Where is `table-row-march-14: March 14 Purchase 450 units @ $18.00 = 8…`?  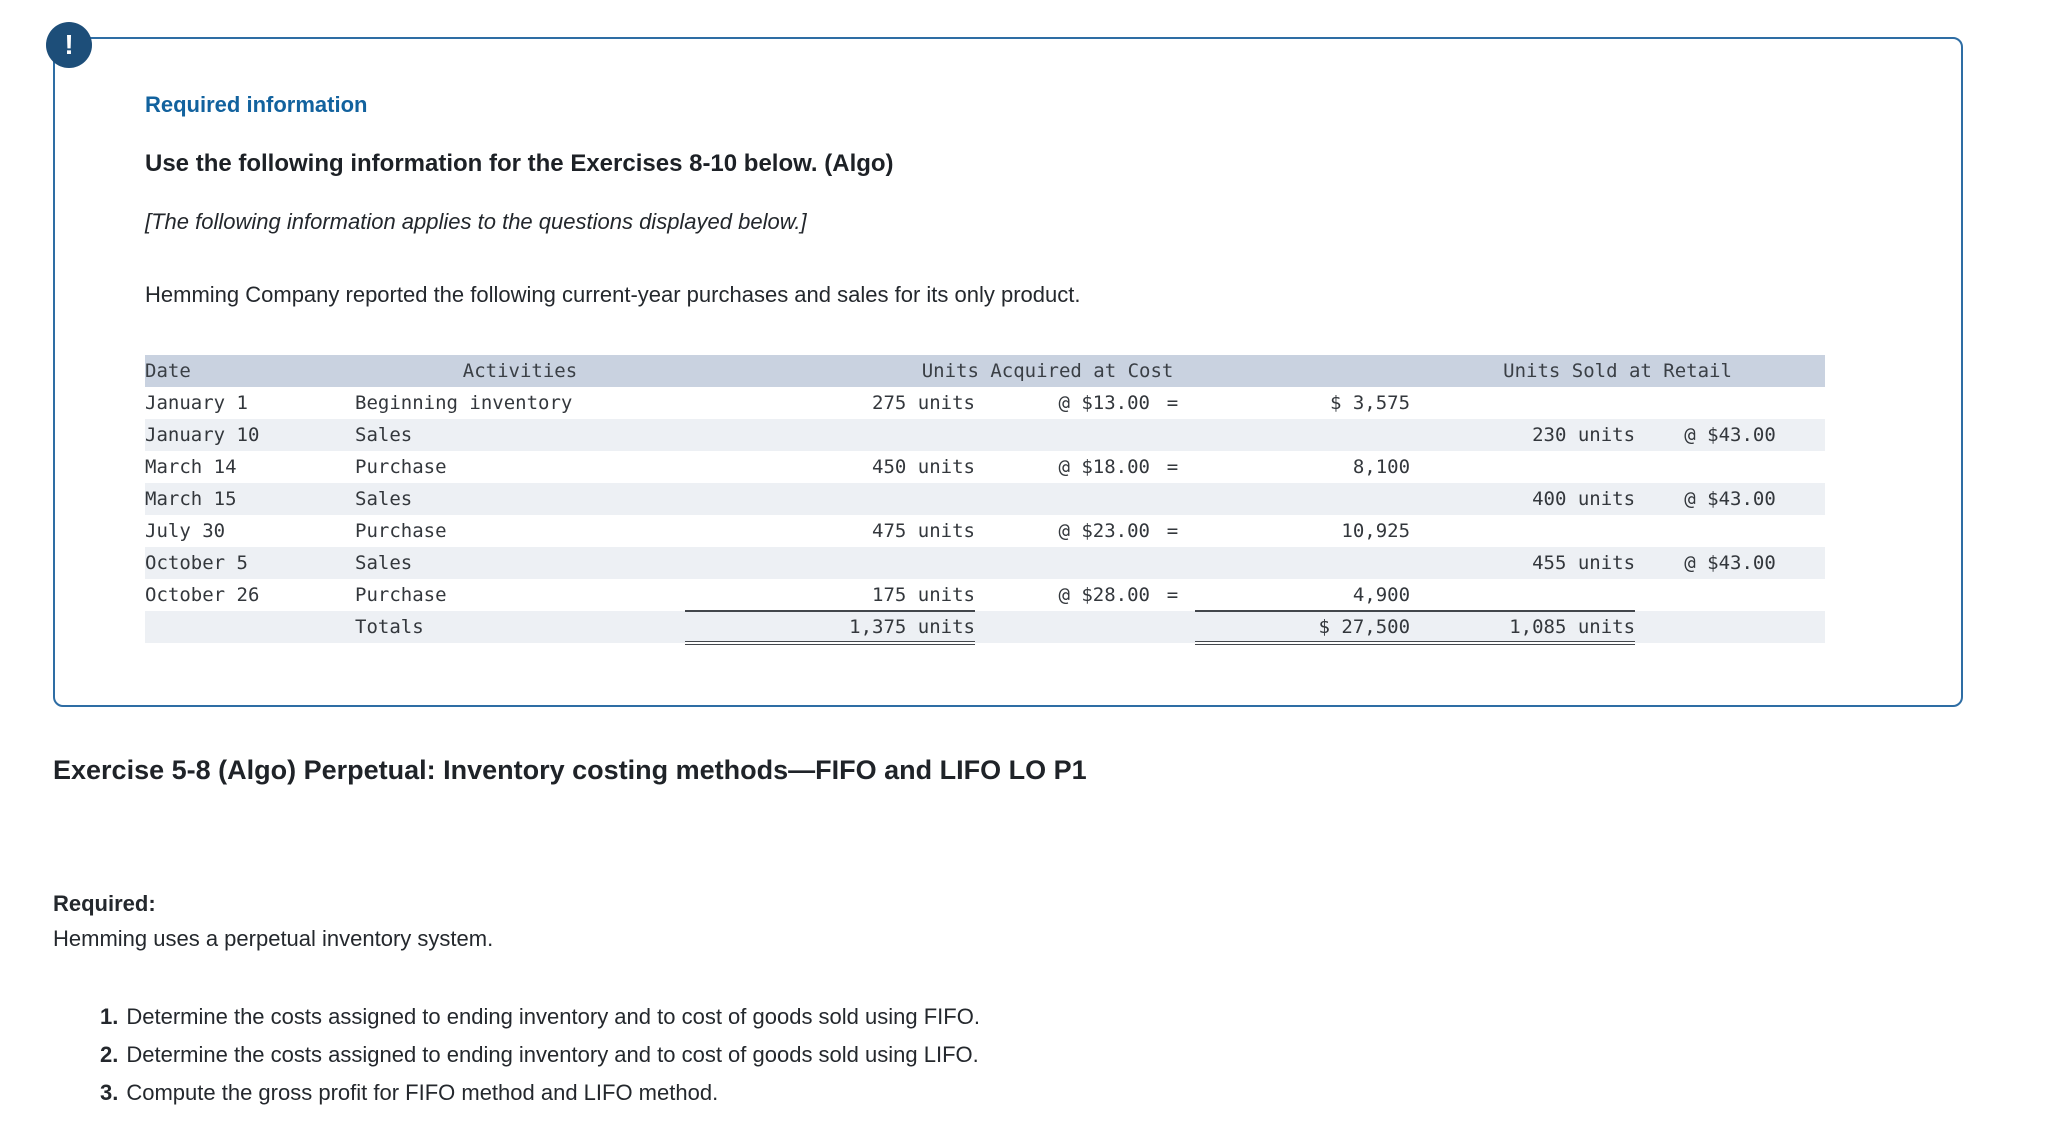 table-row-march-14: March 14 Purchase 450 units @ $18.00 = 8… is located at coordinates (985, 467).